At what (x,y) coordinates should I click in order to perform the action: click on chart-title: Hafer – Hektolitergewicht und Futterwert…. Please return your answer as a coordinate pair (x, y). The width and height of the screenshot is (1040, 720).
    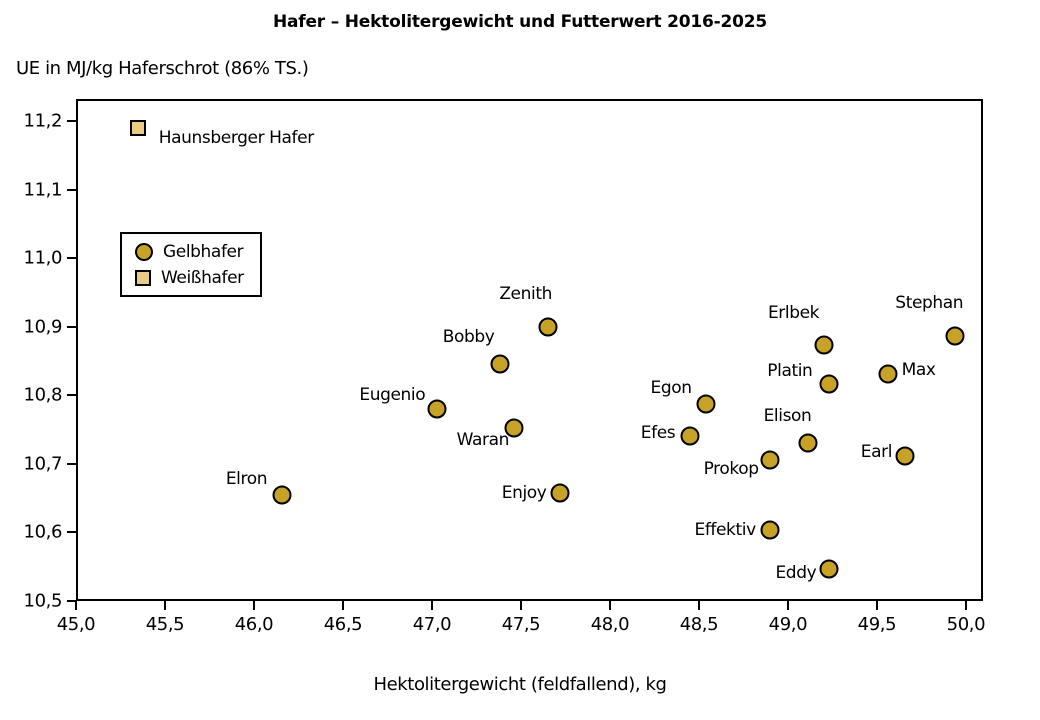
    Looking at the image, I should click on (520, 22).